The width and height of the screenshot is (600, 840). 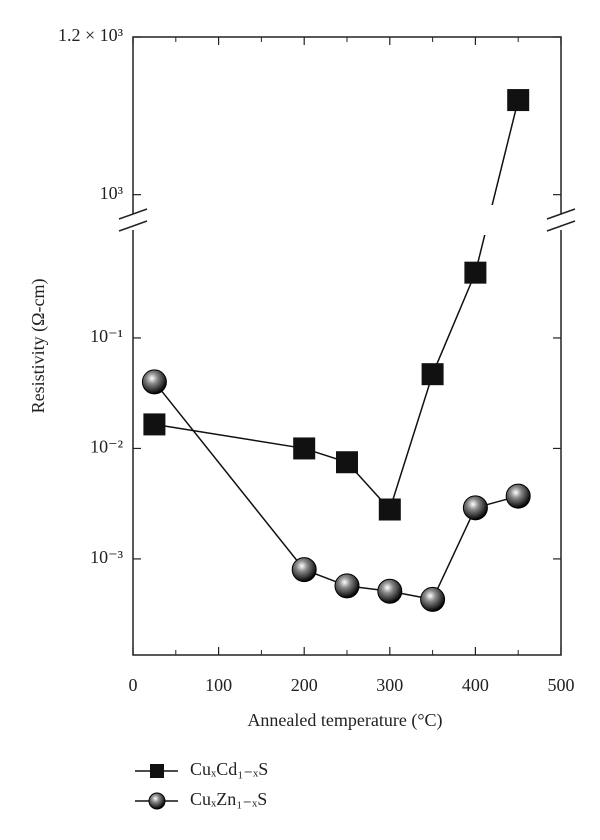 I want to click on legend-label: CuₓCd₁₋ₓS, so click(x=229, y=769).